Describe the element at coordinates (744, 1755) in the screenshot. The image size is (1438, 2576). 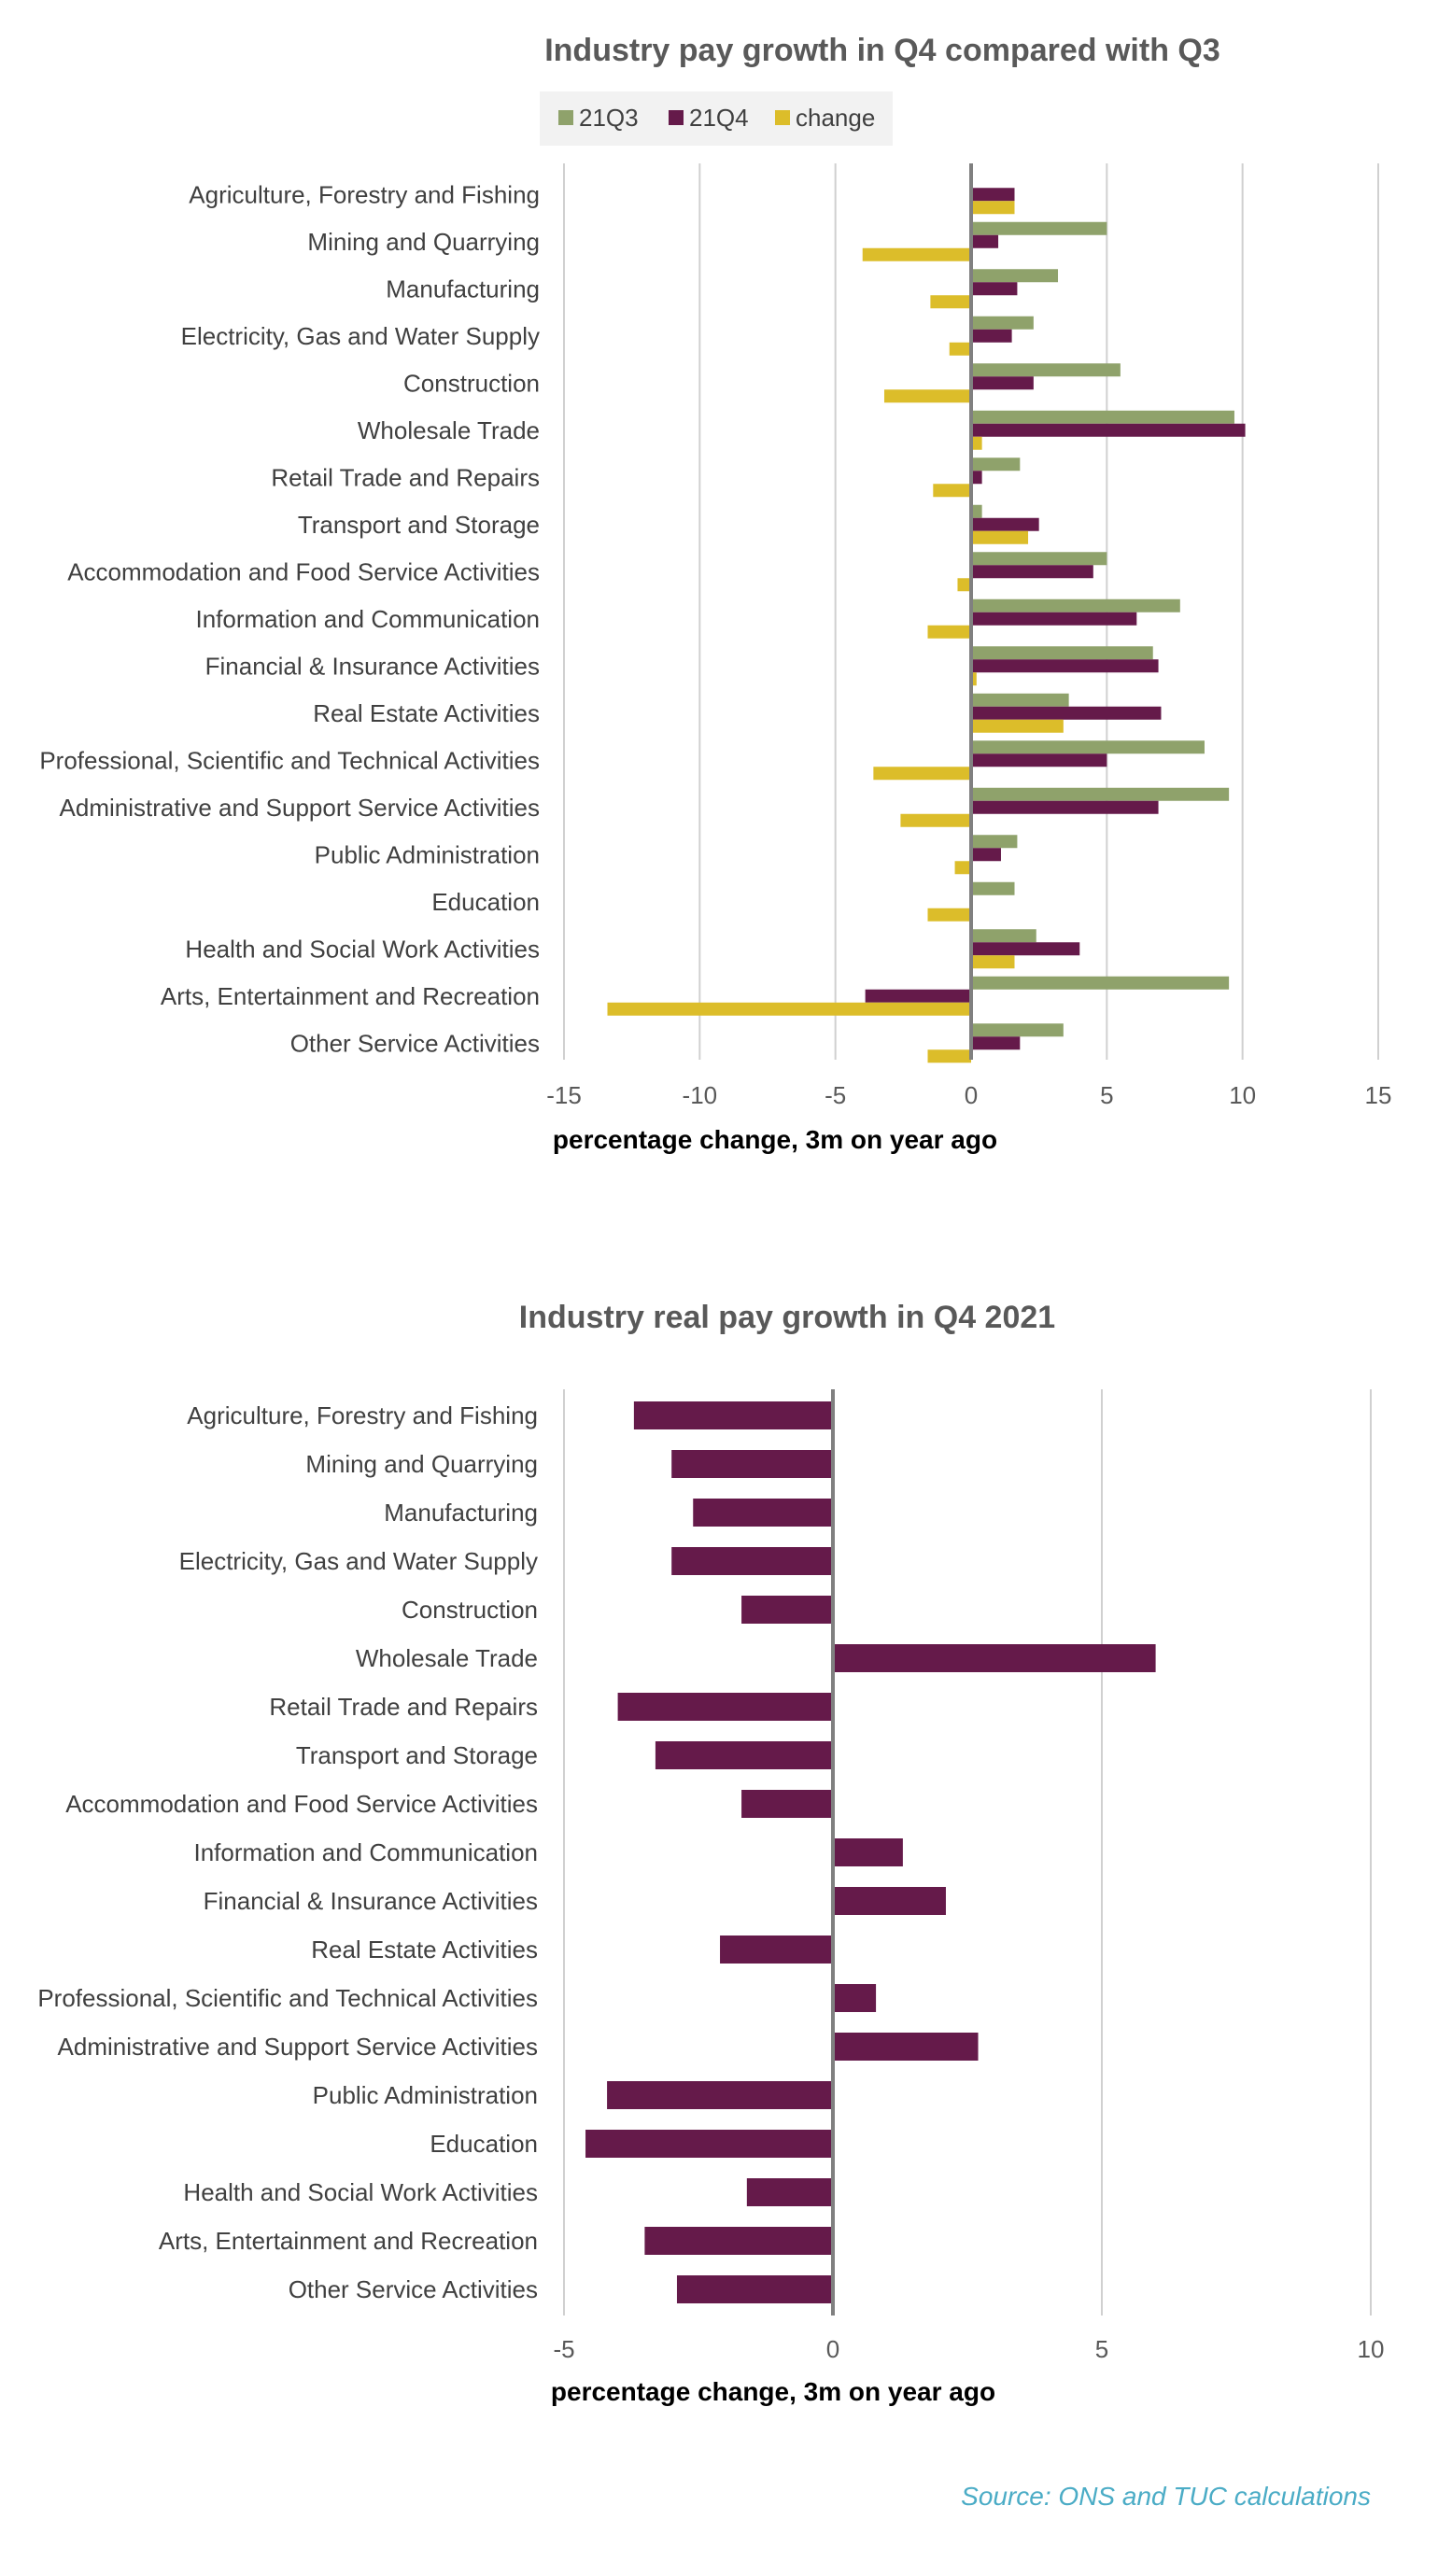
I see `bar-real-pay-transport-and-storage` at that location.